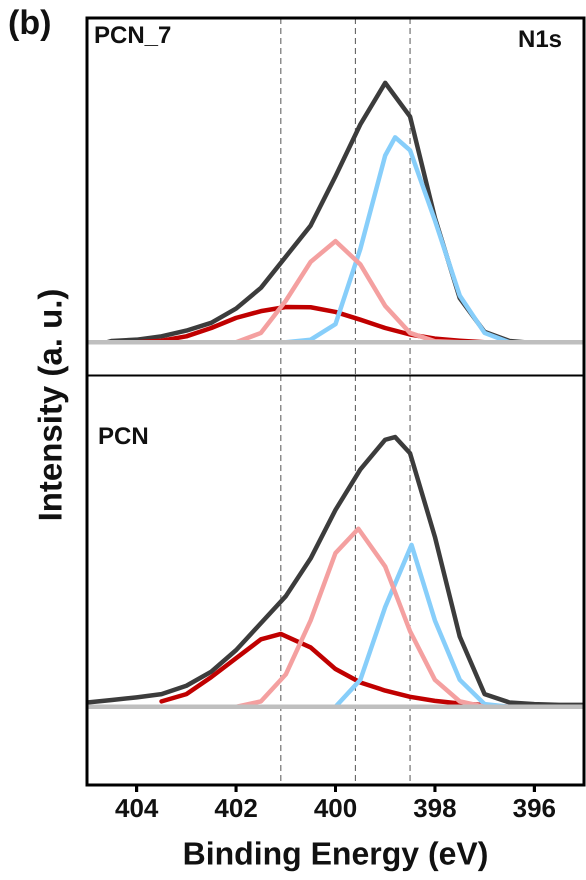 Image resolution: width=586 pixels, height=880 pixels. What do you see at coordinates (435, 807) in the screenshot?
I see `x-tick-label: 398` at bounding box center [435, 807].